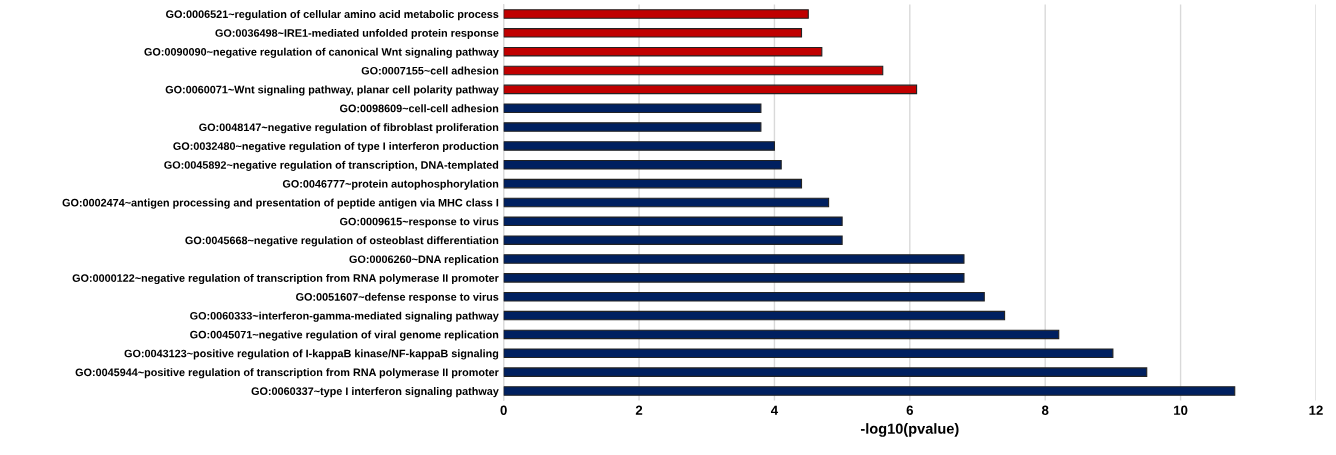  I want to click on x-axis-title: -log10(pvalue), so click(909, 430).